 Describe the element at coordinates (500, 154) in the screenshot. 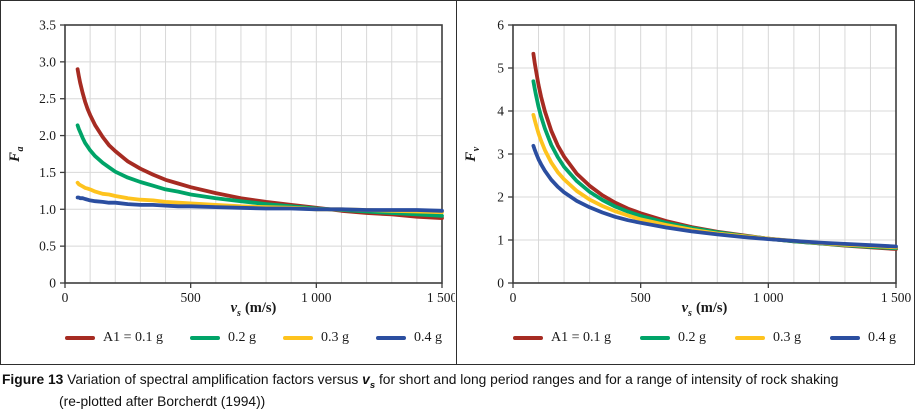

I see `y-tick-label: 3` at that location.